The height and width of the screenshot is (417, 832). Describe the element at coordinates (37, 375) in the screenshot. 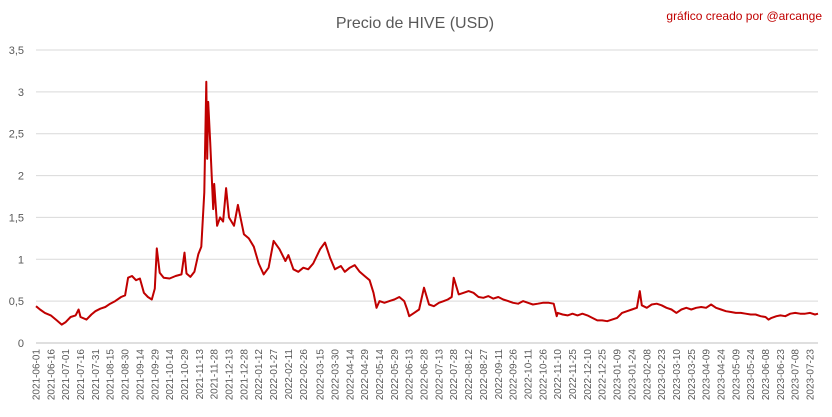

I see `x-tick-label: 2021-06-01` at that location.